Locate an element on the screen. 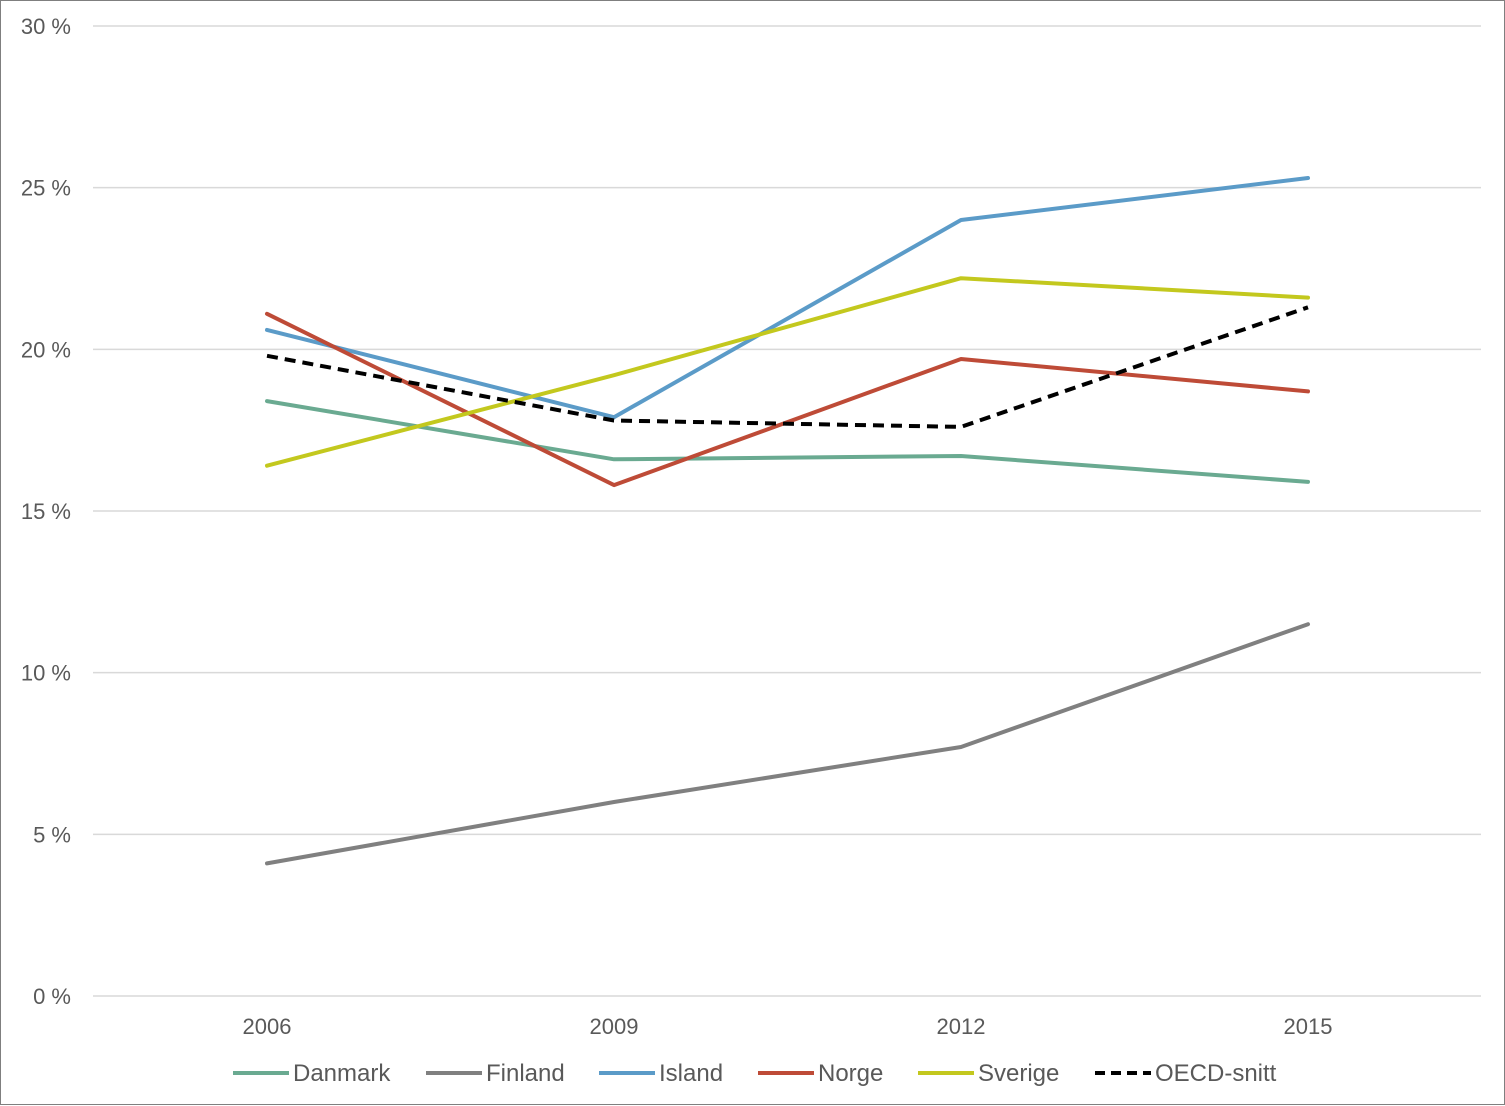 Image resolution: width=1505 pixels, height=1106 pixels. y-tick-label: 25 % is located at coordinates (46, 188).